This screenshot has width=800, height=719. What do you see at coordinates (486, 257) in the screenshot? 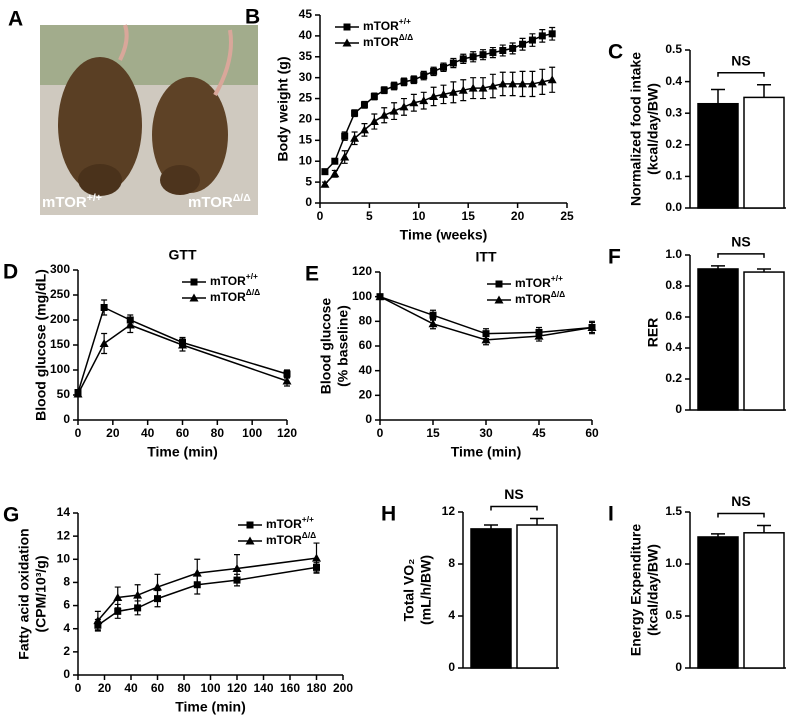
I see `chart-title: ITT` at bounding box center [486, 257].